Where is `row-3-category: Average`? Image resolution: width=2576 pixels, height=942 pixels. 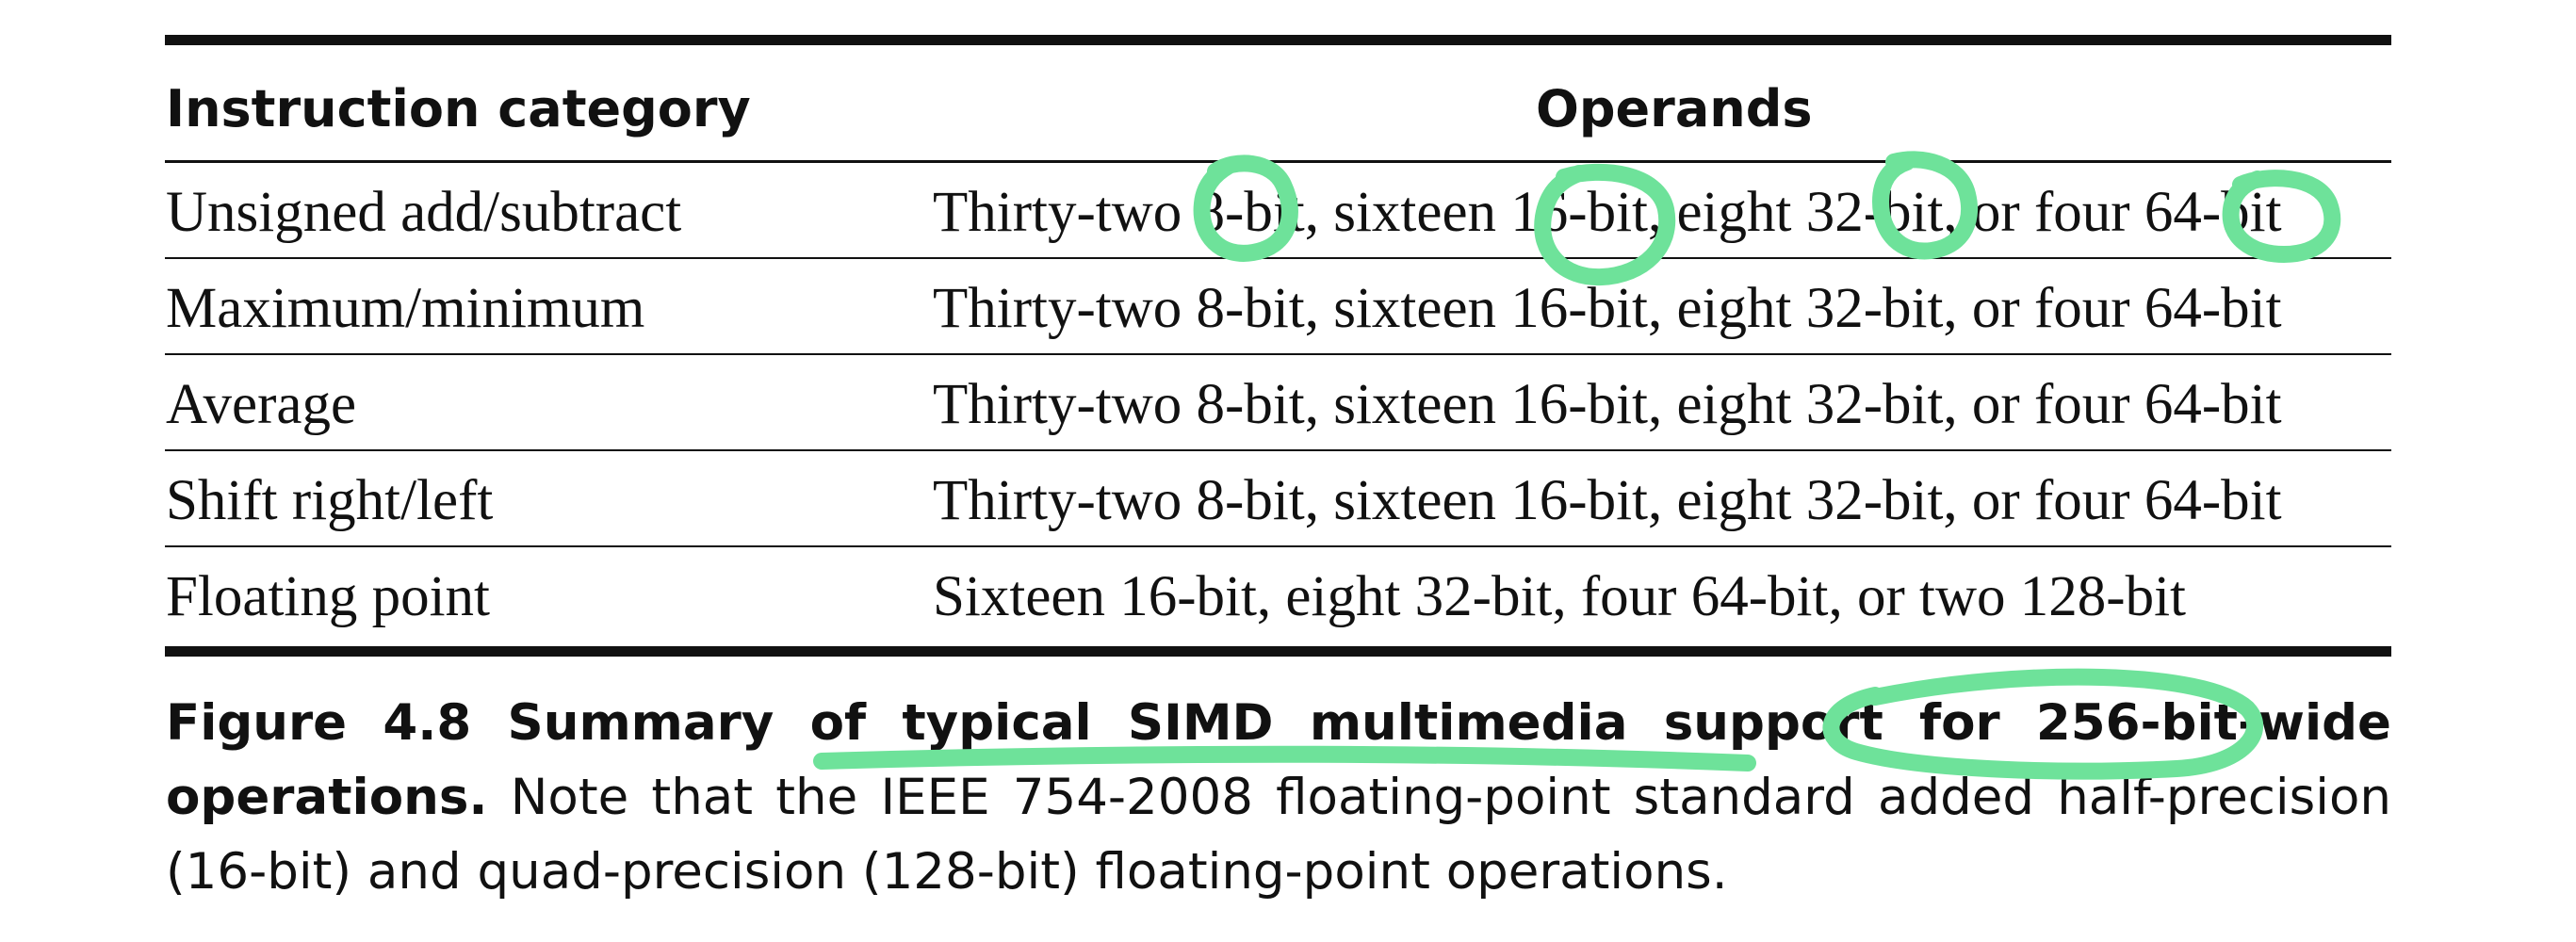 row-3-category: Average is located at coordinates (261, 404).